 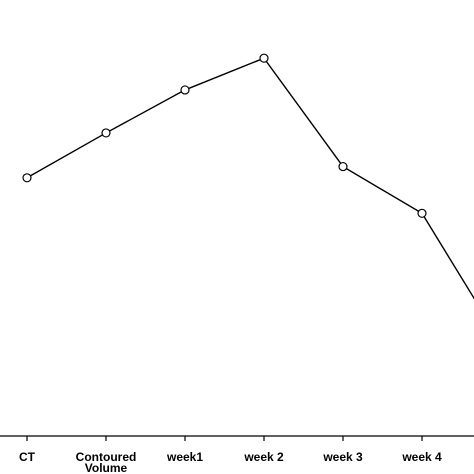 What do you see at coordinates (342, 457) in the screenshot?
I see `x-tick-label: week 3` at bounding box center [342, 457].